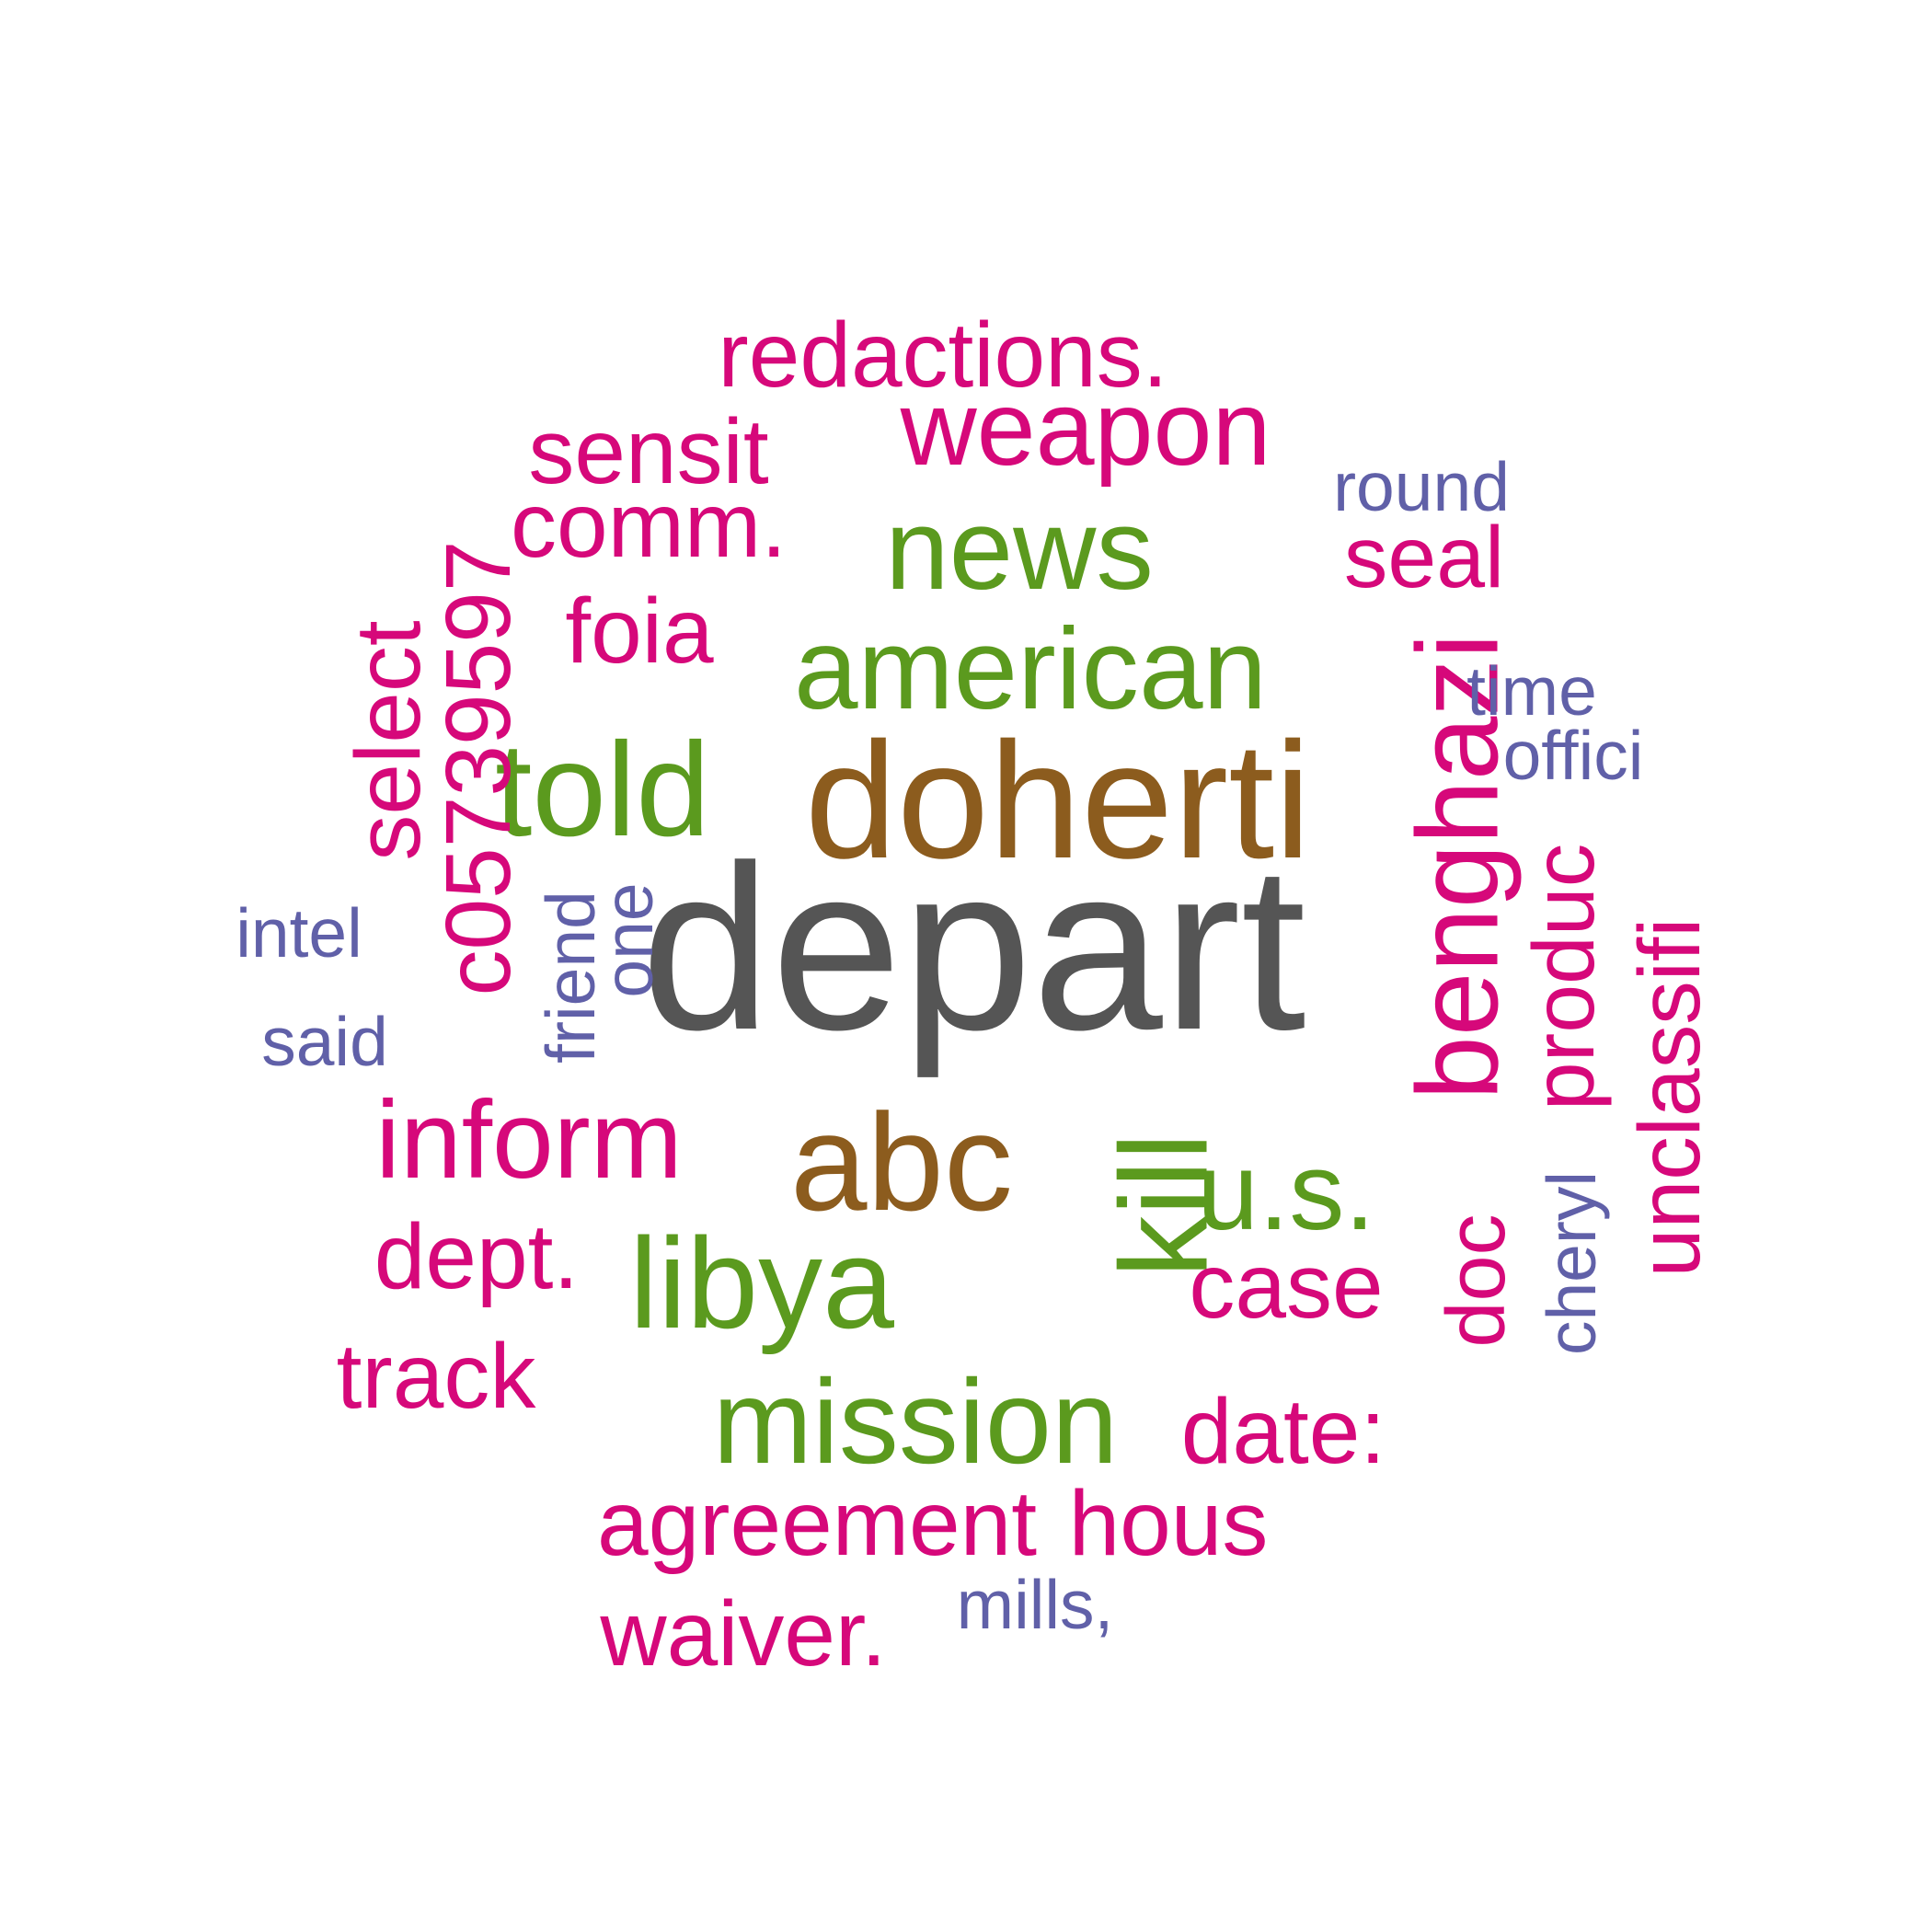  Describe the element at coordinates (1531, 691) in the screenshot. I see `word-time: time` at that location.